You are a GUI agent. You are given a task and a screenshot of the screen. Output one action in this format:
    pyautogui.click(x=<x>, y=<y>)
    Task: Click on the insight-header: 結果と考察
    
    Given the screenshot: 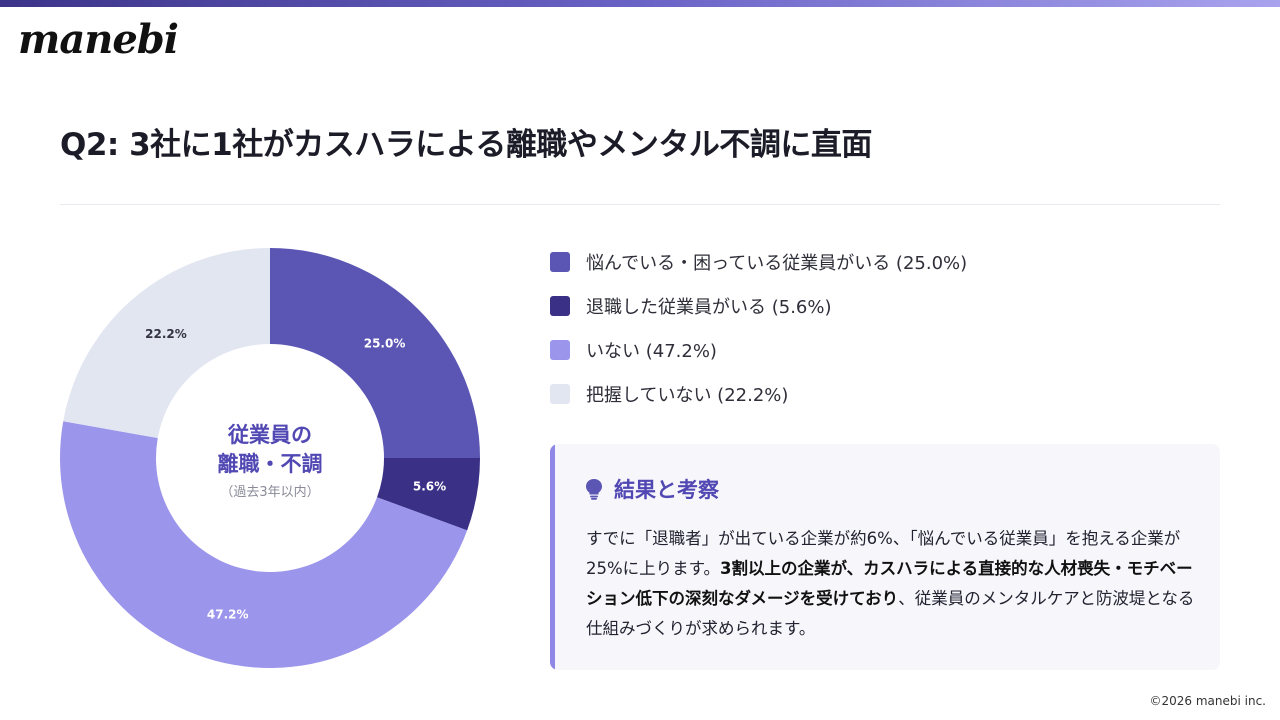 What is the action you would take?
    pyautogui.click(x=651, y=489)
    